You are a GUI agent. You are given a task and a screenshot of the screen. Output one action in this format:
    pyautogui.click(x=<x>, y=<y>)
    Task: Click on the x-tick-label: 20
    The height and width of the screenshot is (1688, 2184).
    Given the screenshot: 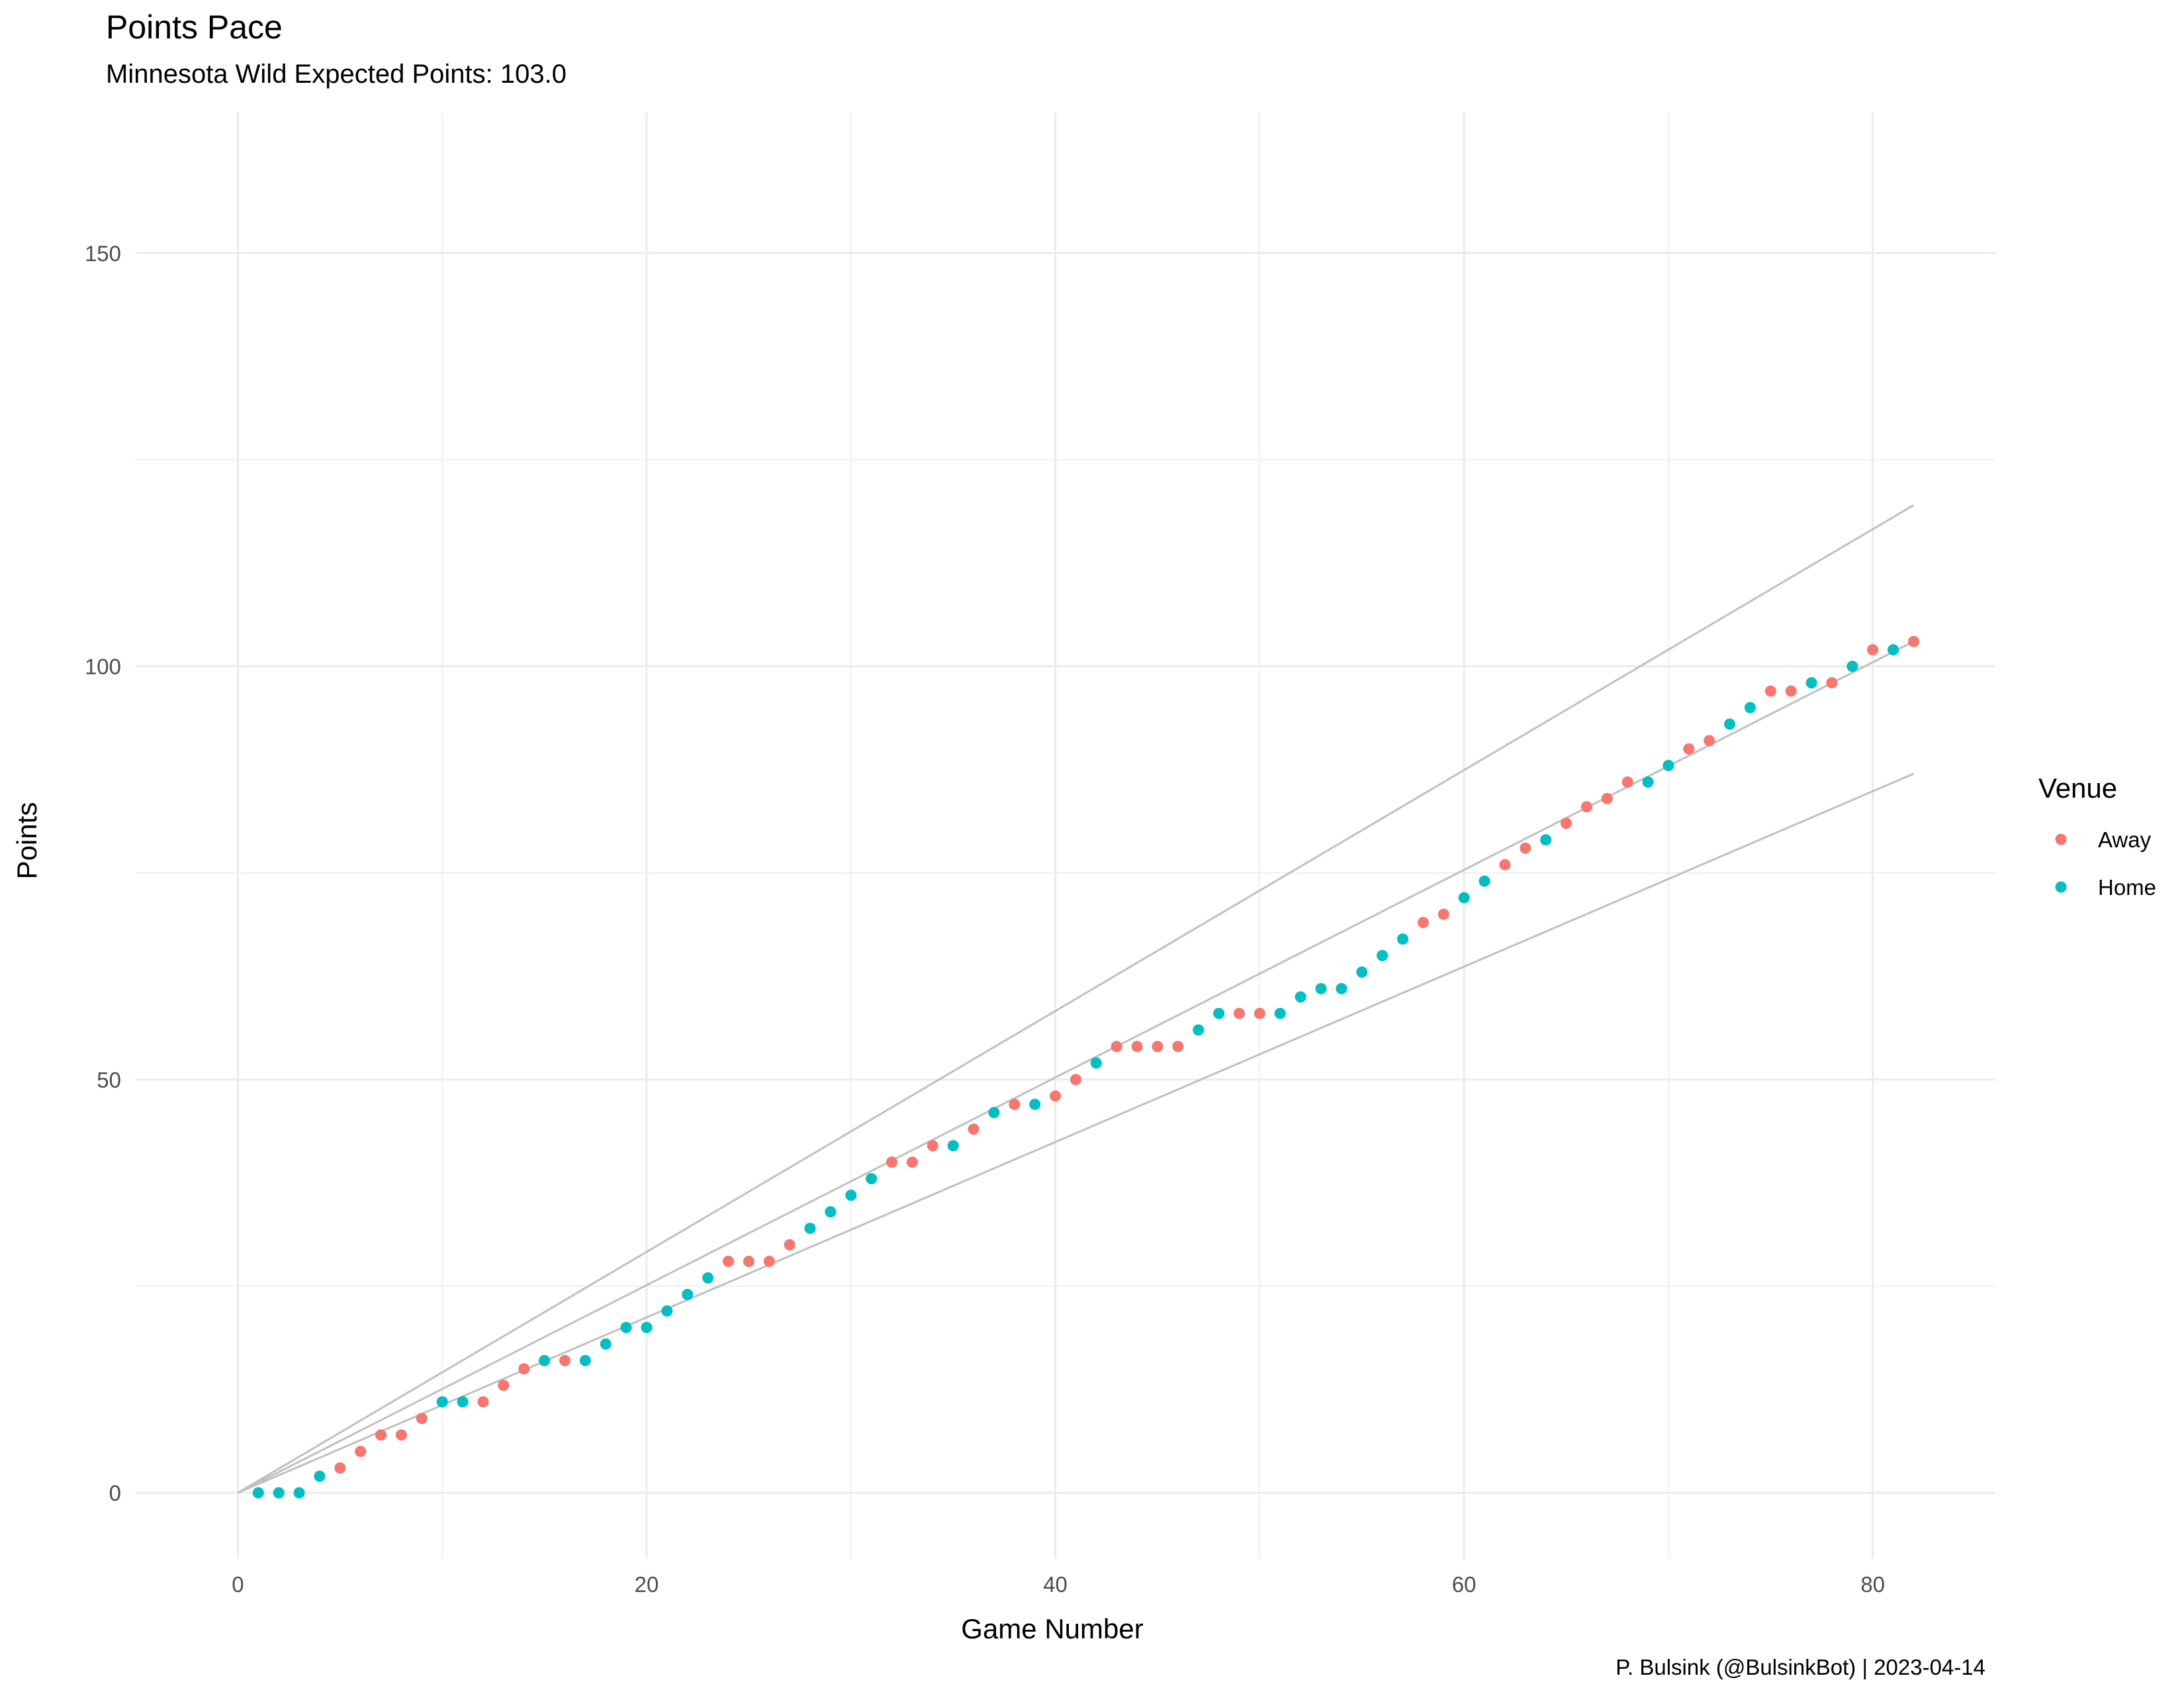 What is the action you would take?
    pyautogui.click(x=647, y=1584)
    